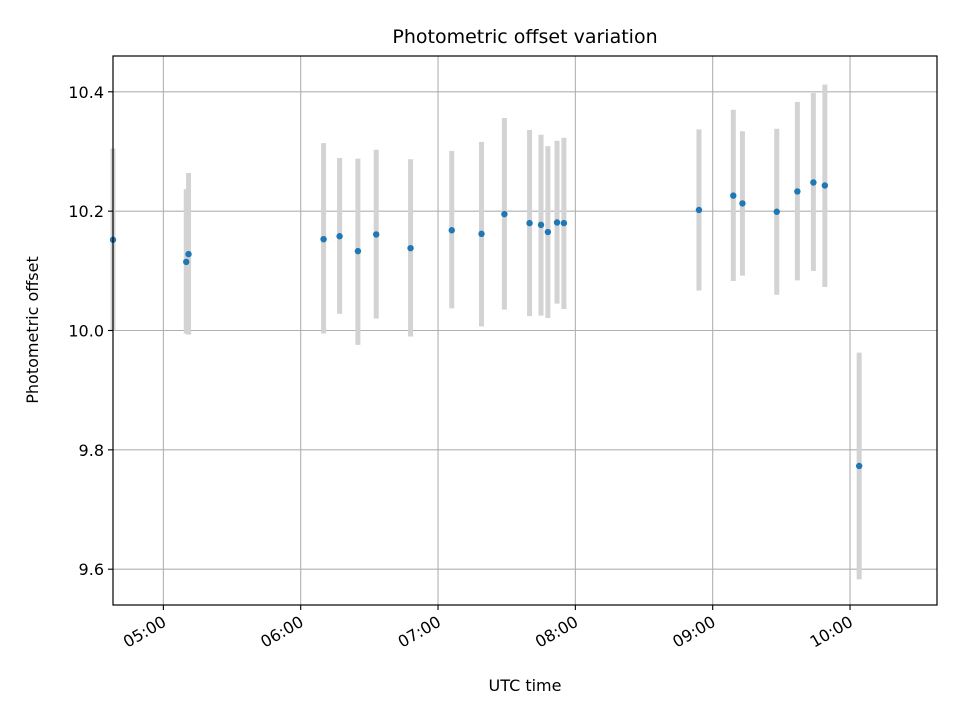 Image resolution: width=960 pixels, height=720 pixels. I want to click on chart-title: Photometric offset variation, so click(524, 37).